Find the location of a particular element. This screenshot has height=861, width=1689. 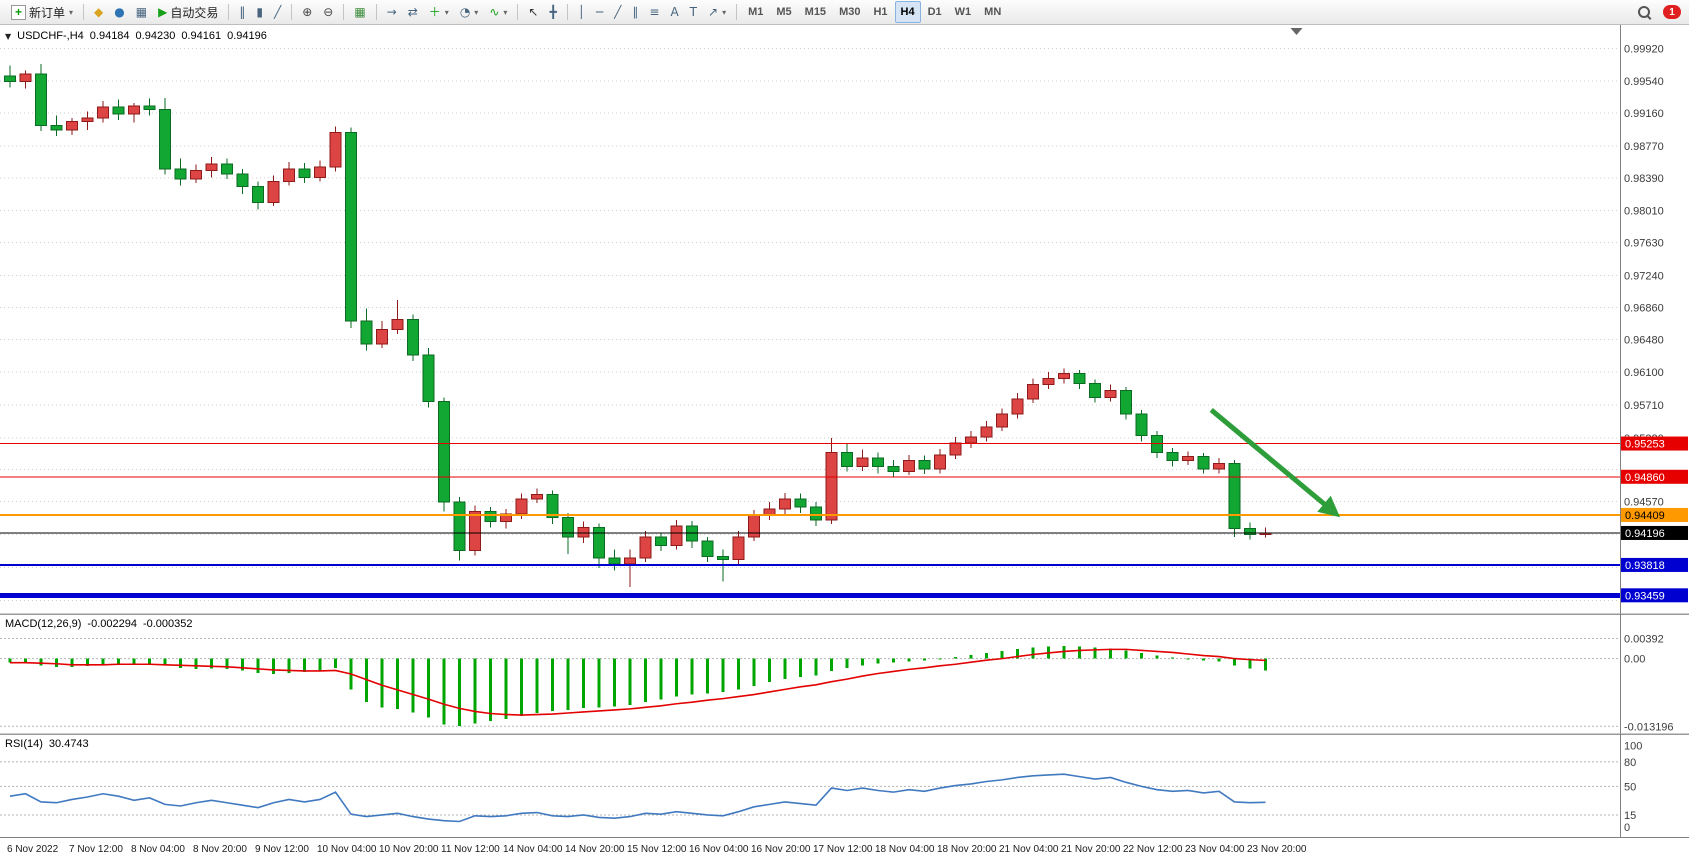

chart-shift-marker-icon is located at coordinates (1296, 31).